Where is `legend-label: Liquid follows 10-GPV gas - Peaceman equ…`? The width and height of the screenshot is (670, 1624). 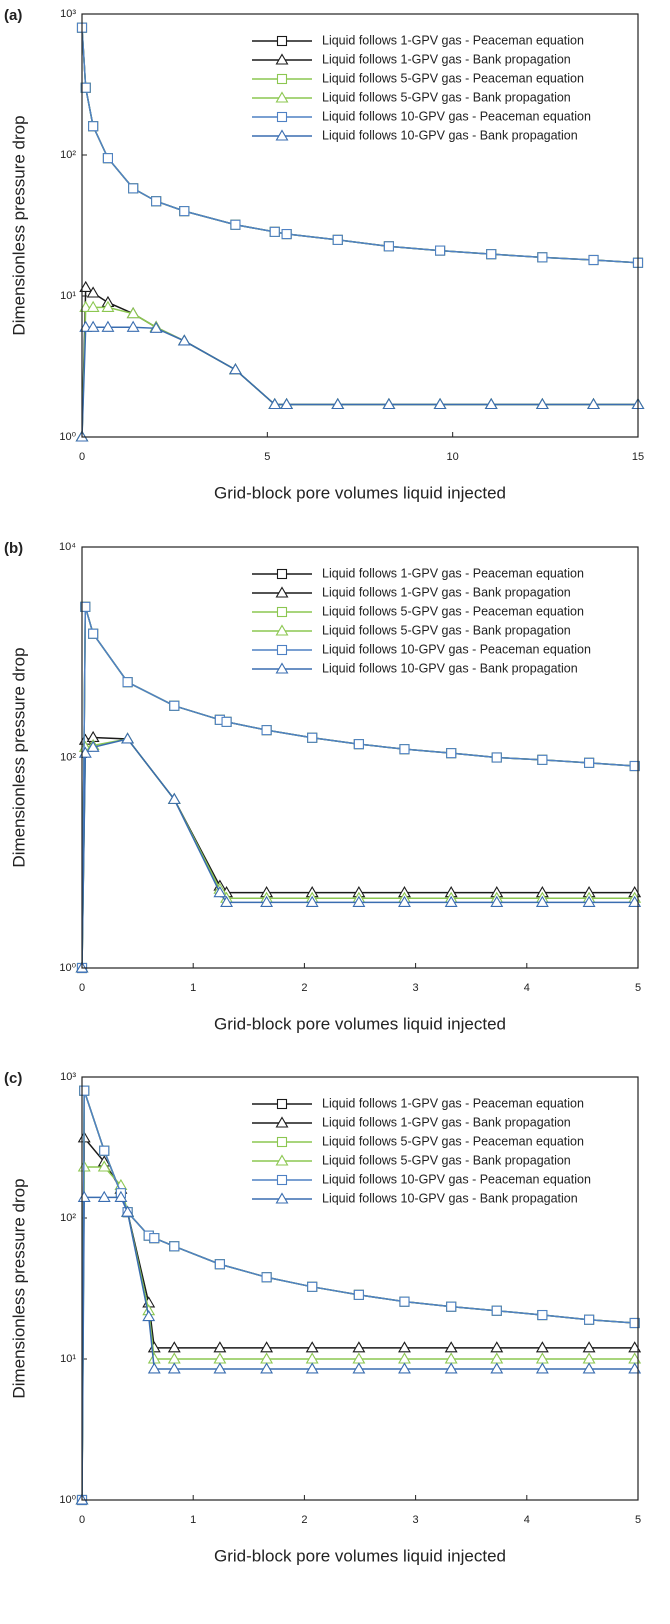
legend-label: Liquid follows 10-GPV gas - Peaceman equ… is located at coordinates (456, 1179).